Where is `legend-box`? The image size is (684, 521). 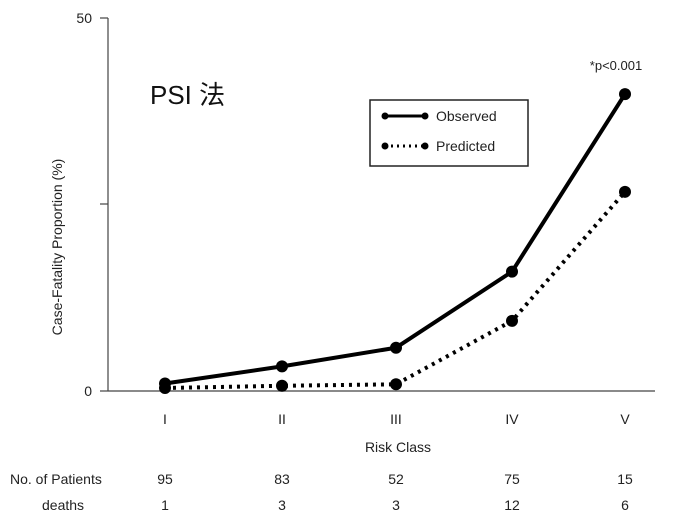
legend-box is located at coordinates (449, 133).